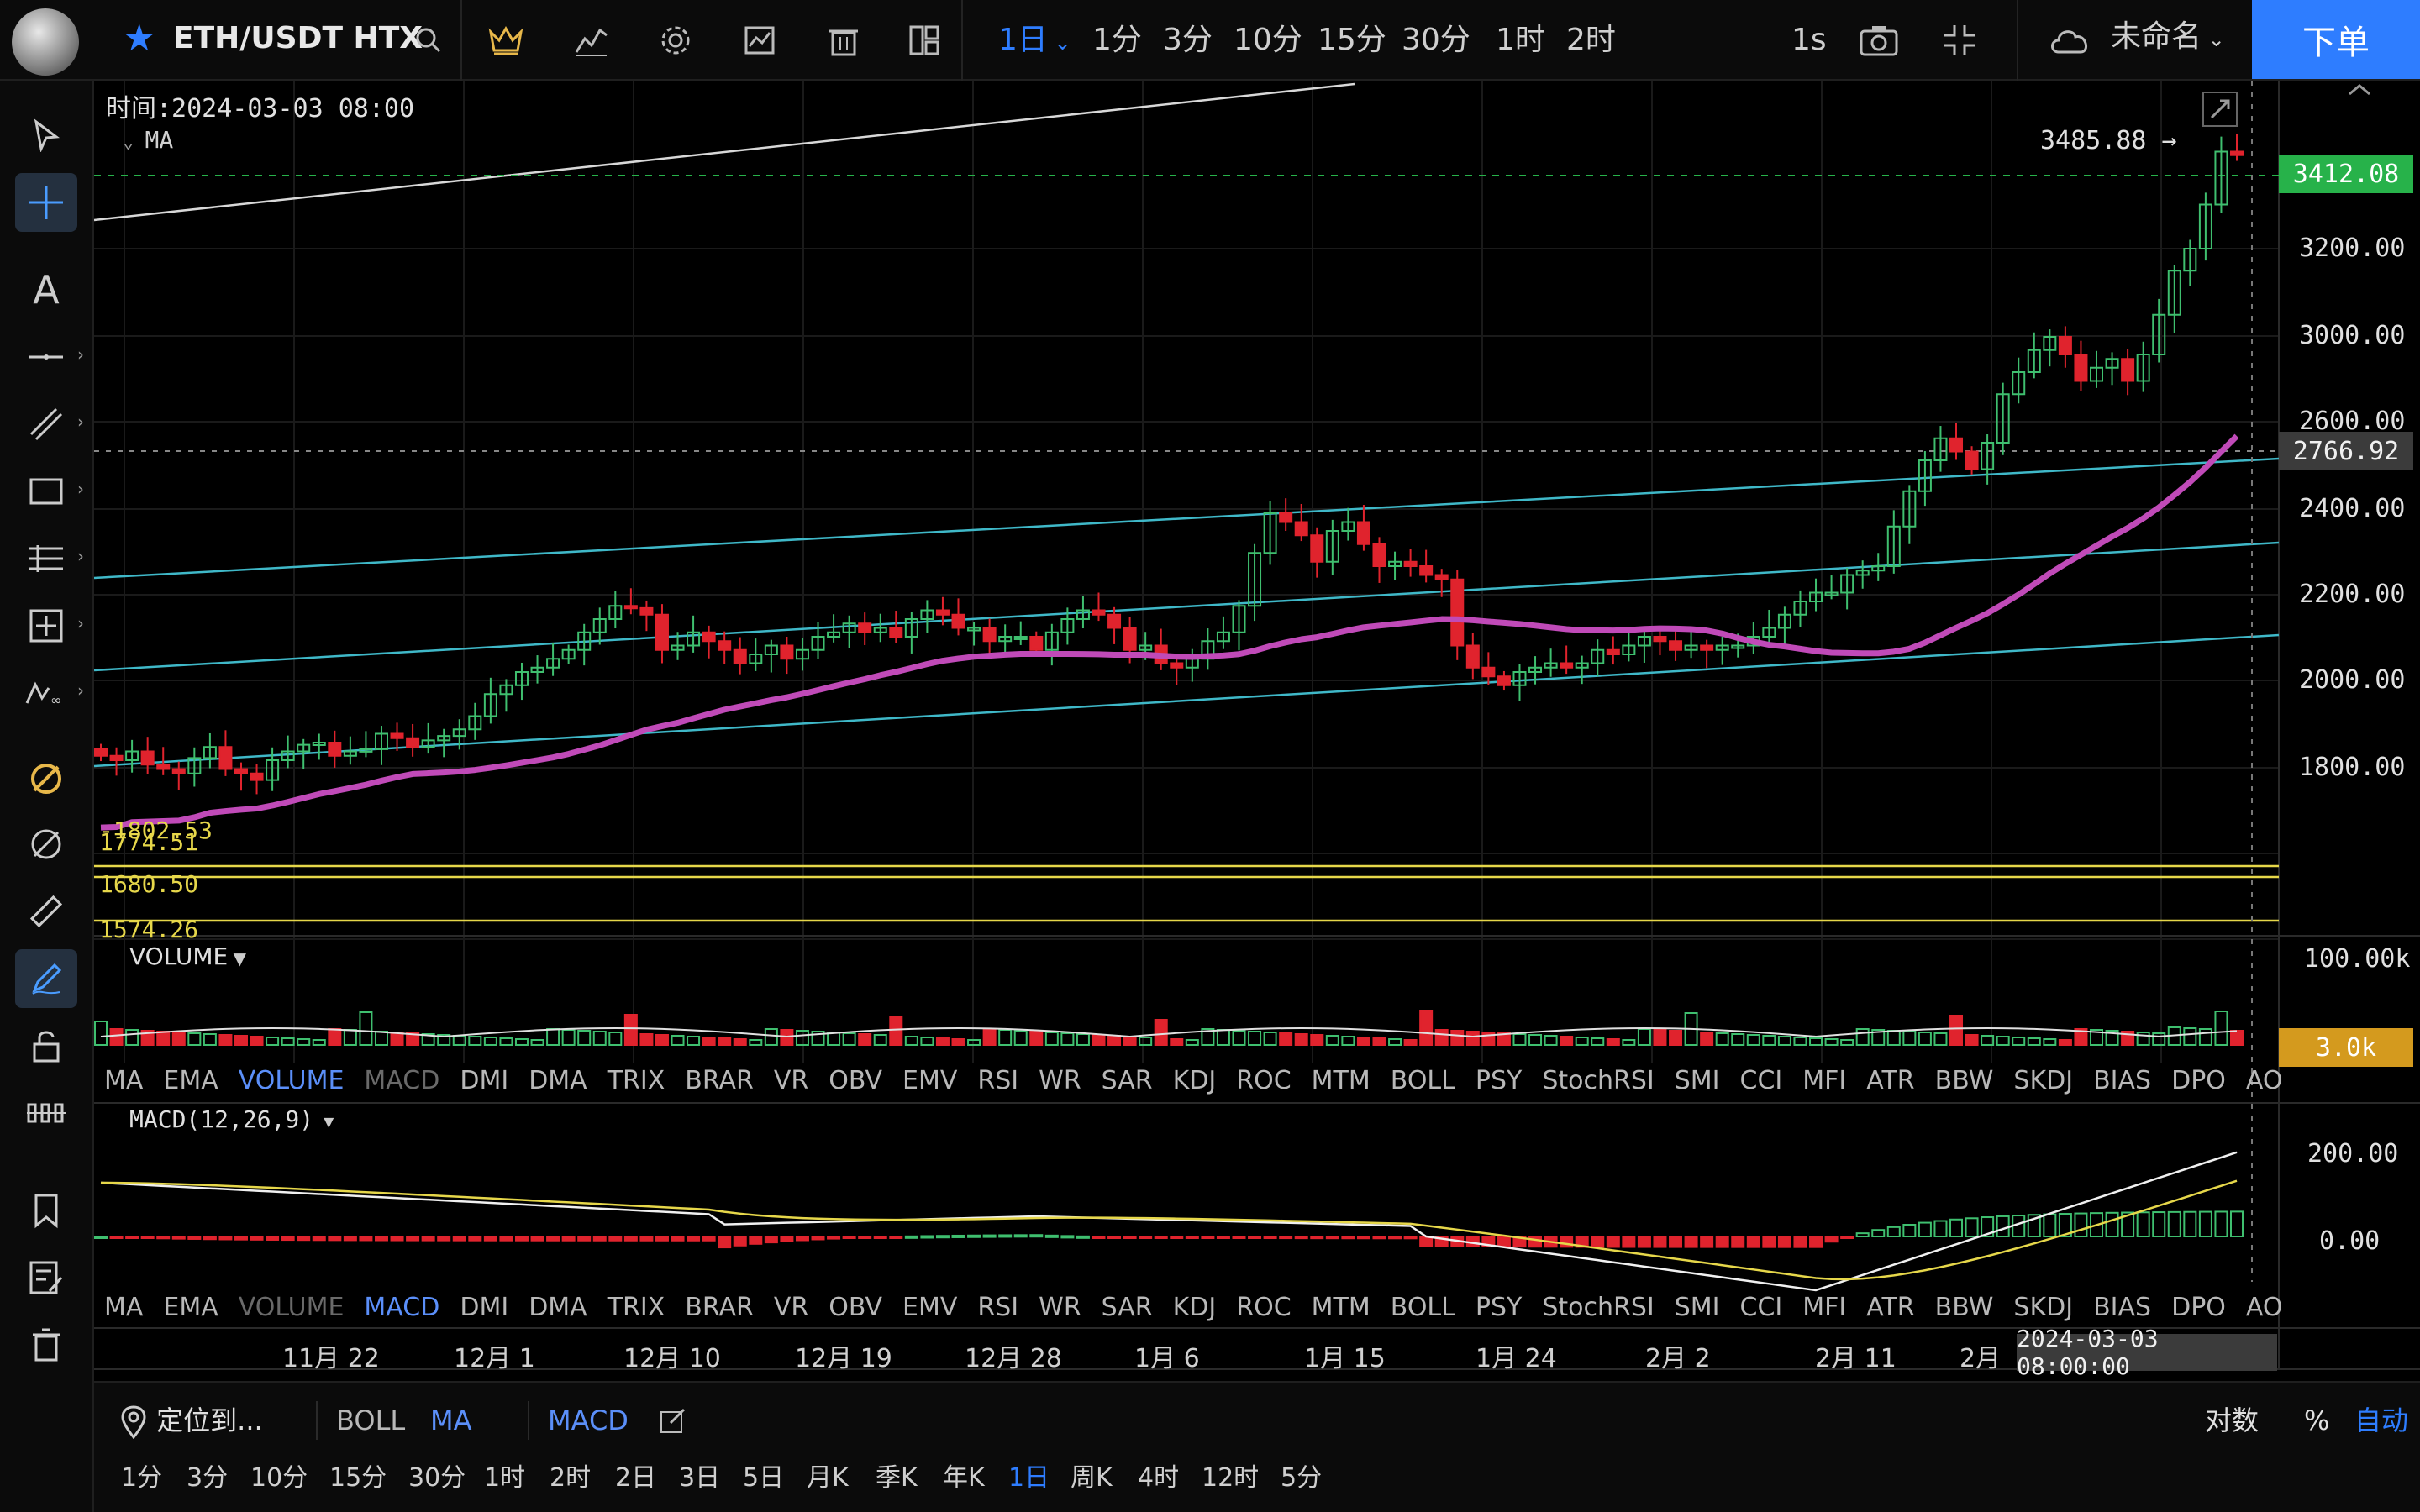 The width and height of the screenshot is (2420, 1512). Describe the element at coordinates (1824, 1080) in the screenshot. I see `indicator-tab: MFI` at that location.